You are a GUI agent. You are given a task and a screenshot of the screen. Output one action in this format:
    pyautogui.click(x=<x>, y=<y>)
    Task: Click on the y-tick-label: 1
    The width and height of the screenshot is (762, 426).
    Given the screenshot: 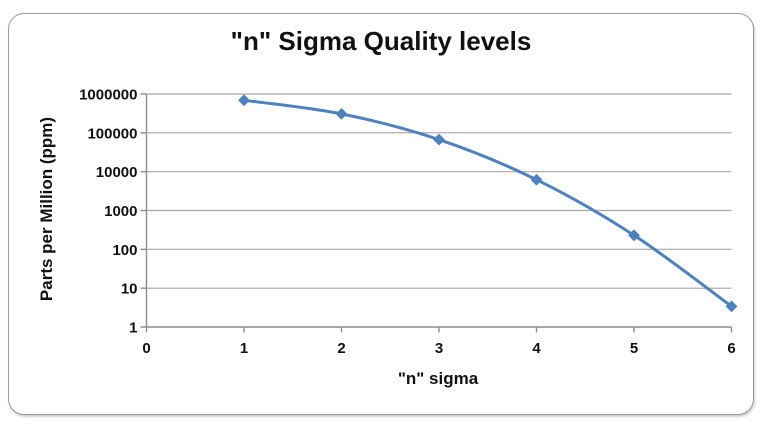 What is the action you would take?
    pyautogui.click(x=133, y=328)
    